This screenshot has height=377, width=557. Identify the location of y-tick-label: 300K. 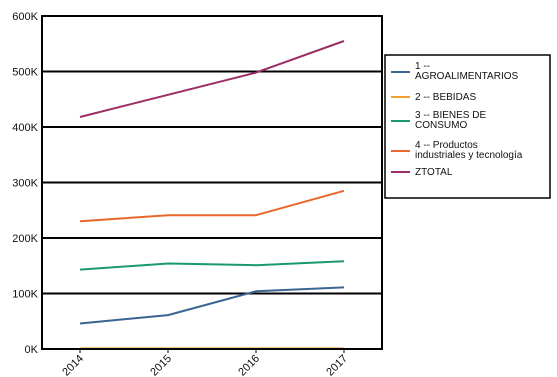
(25, 184).